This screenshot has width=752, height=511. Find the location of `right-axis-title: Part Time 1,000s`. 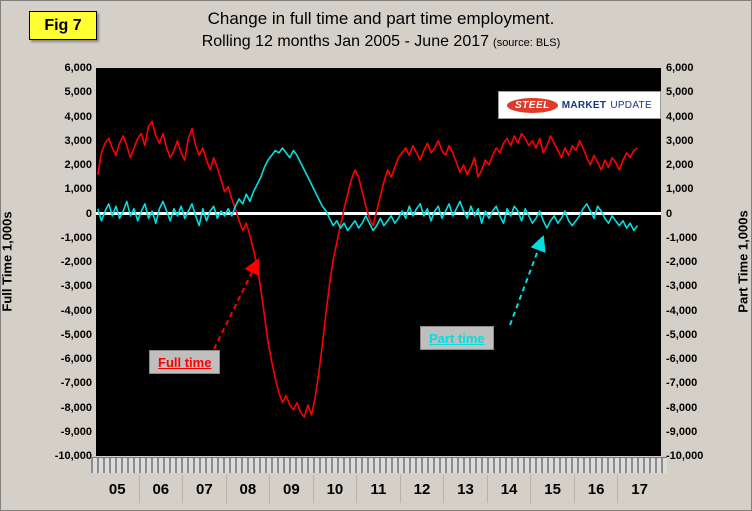

right-axis-title: Part Time 1,000s is located at coordinates (743, 261).